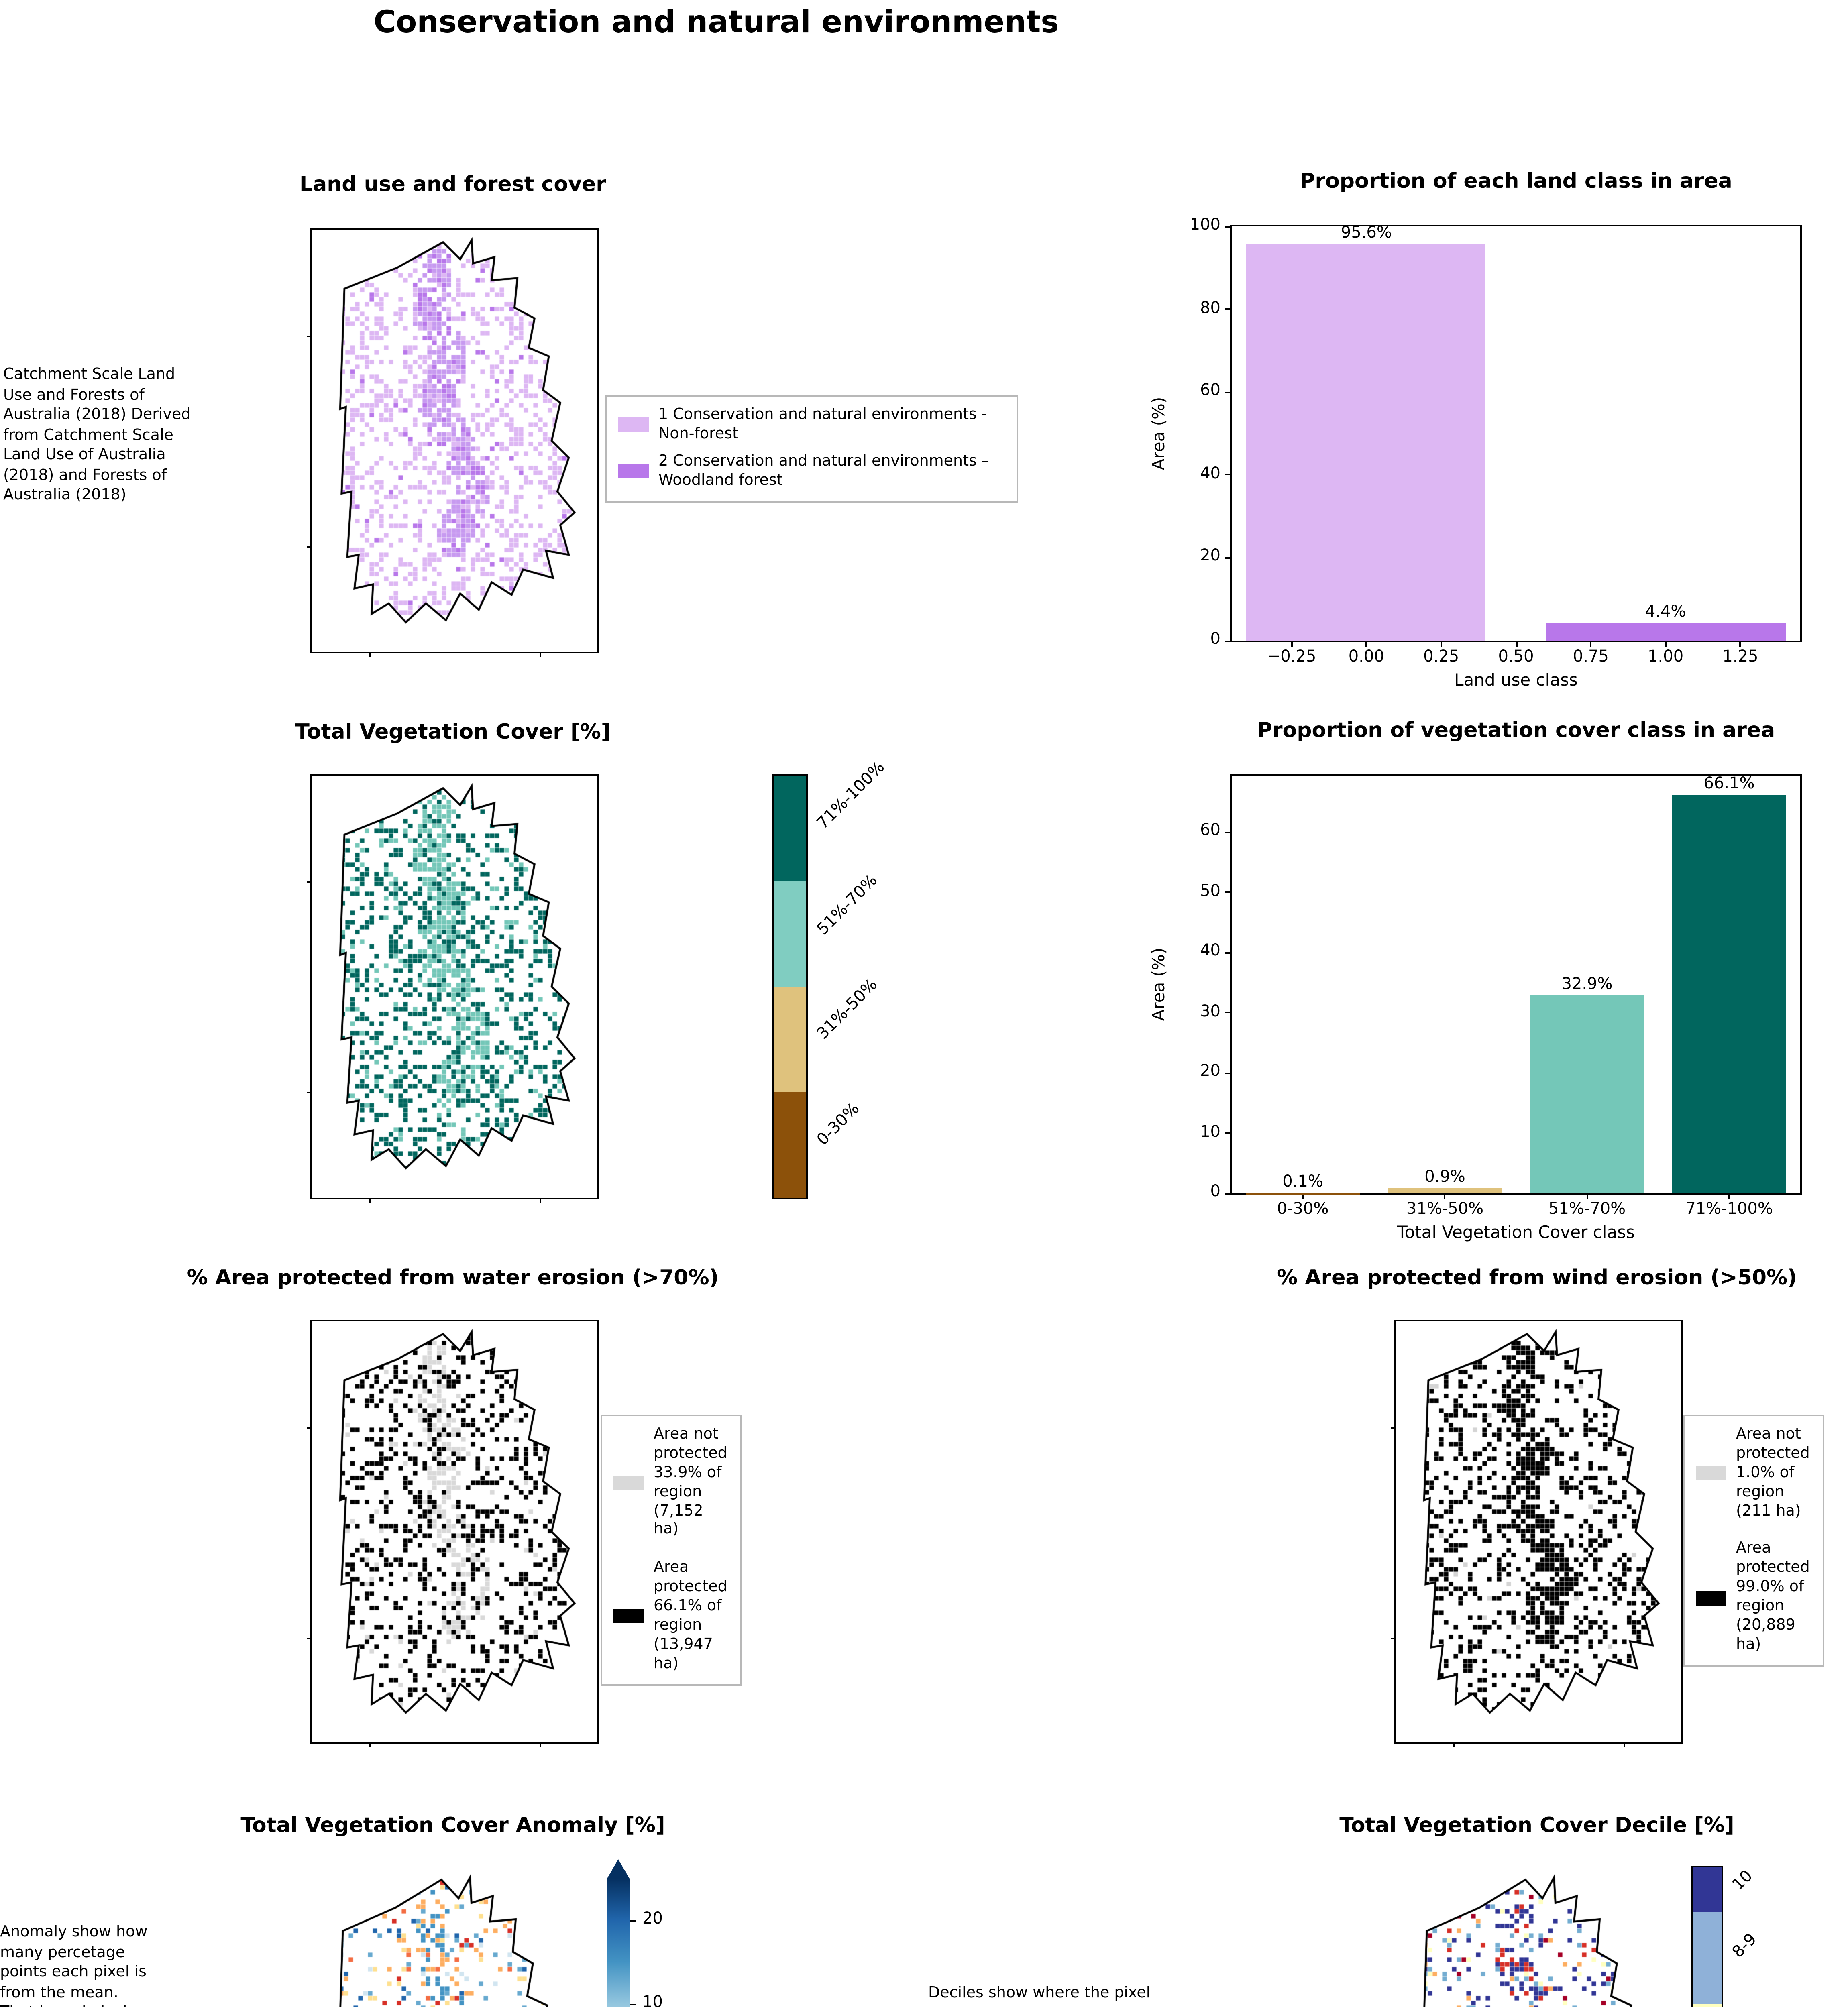  I want to click on anomaly-map-canvas, so click(453, 1936).